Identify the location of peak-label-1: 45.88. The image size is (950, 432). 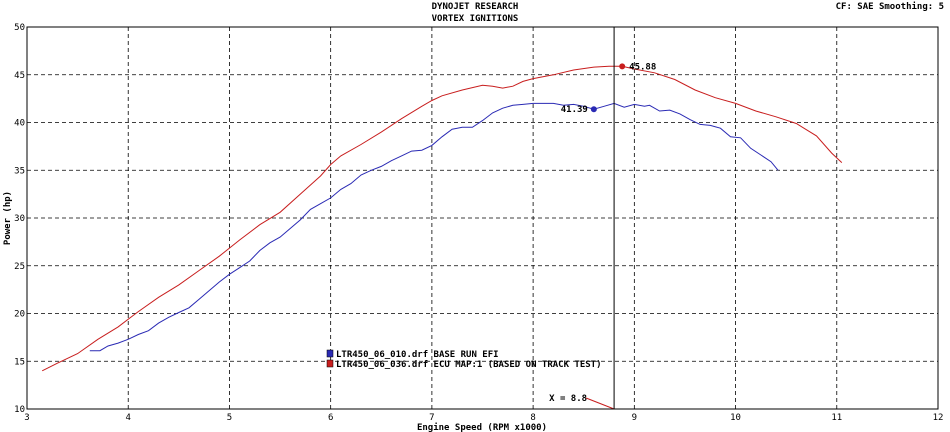
(642, 67).